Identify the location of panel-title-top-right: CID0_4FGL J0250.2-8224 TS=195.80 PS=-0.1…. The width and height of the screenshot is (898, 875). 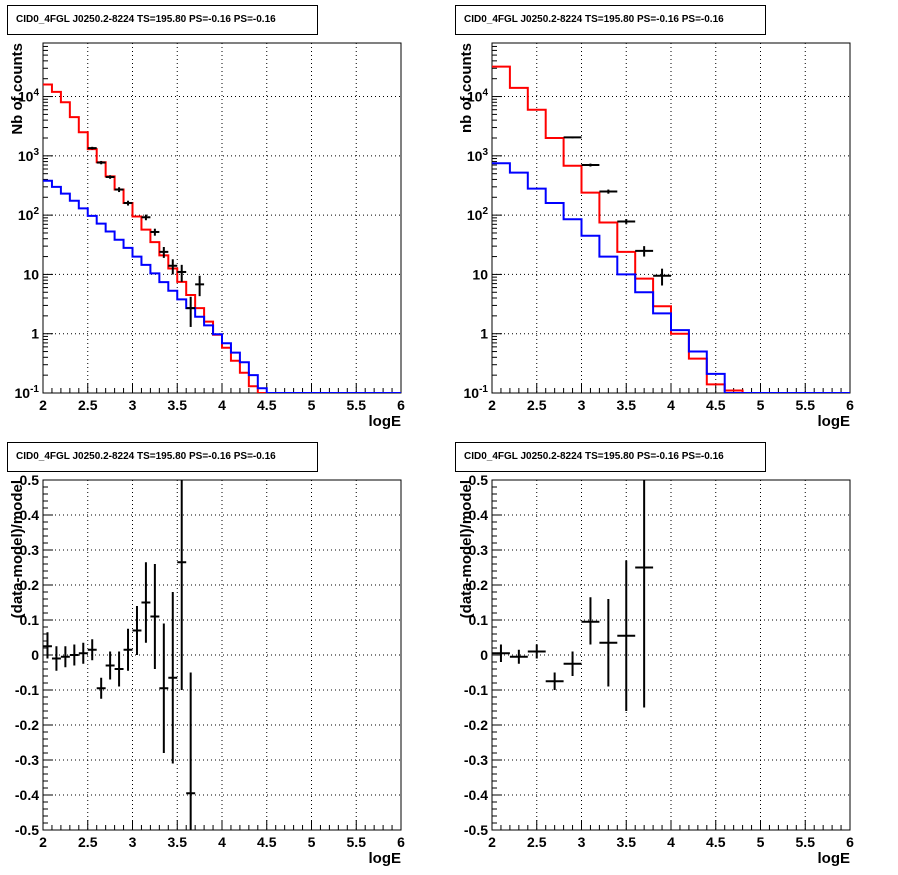
(610, 20).